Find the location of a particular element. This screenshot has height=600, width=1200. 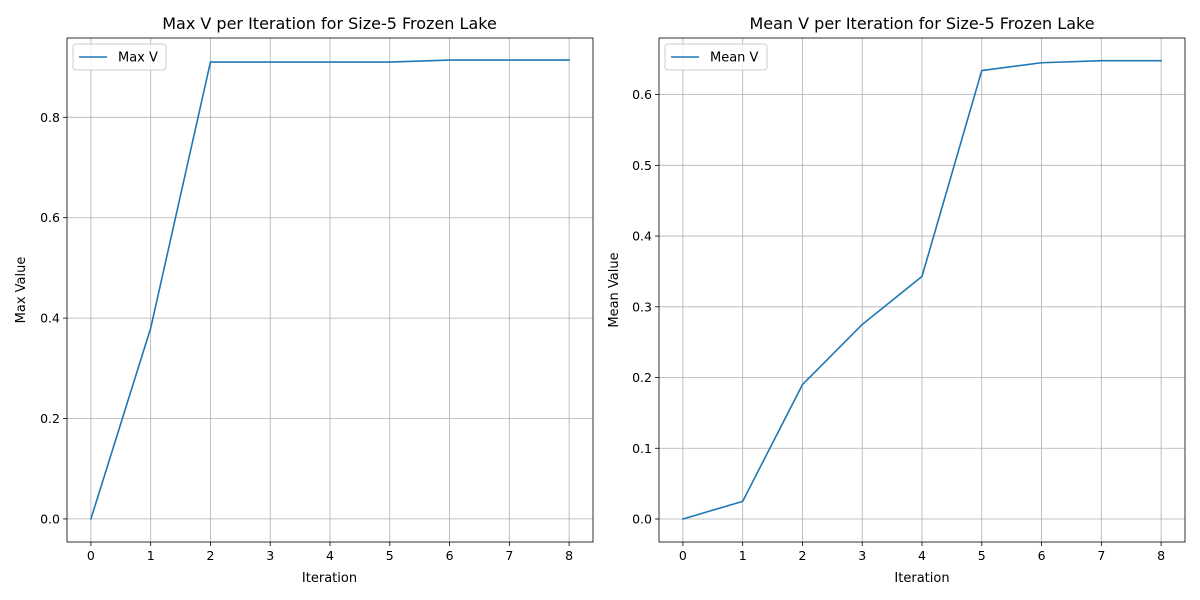

chart-mean-v-ylabel: Mean Value is located at coordinates (614, 289).